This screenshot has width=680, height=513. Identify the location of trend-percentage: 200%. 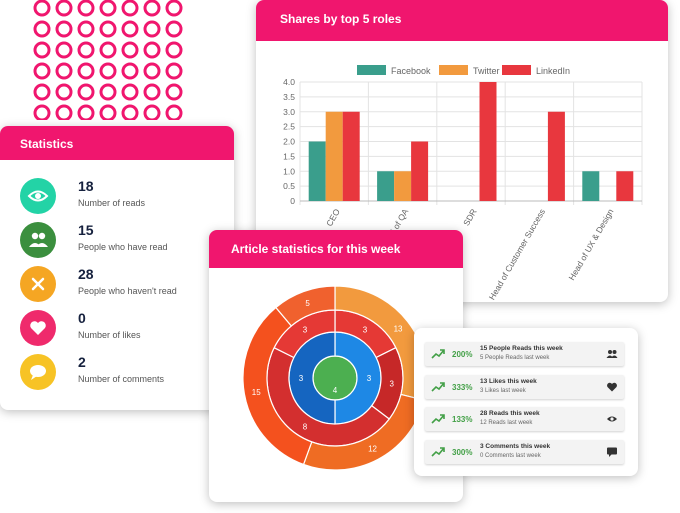
(462, 354).